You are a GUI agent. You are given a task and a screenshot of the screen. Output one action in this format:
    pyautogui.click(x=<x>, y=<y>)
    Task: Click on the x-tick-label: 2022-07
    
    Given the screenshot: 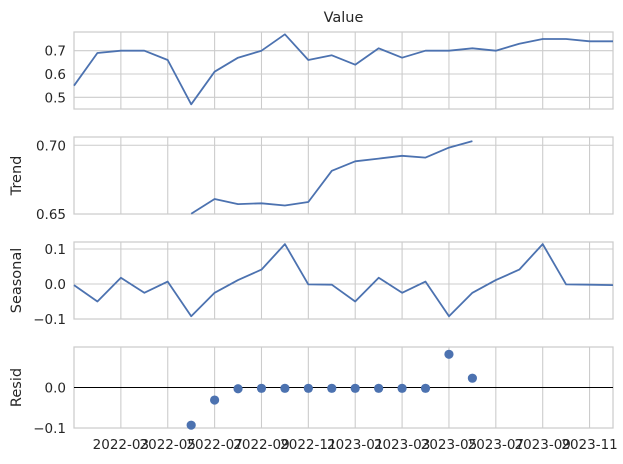 What is the action you would take?
    pyautogui.click(x=214, y=445)
    